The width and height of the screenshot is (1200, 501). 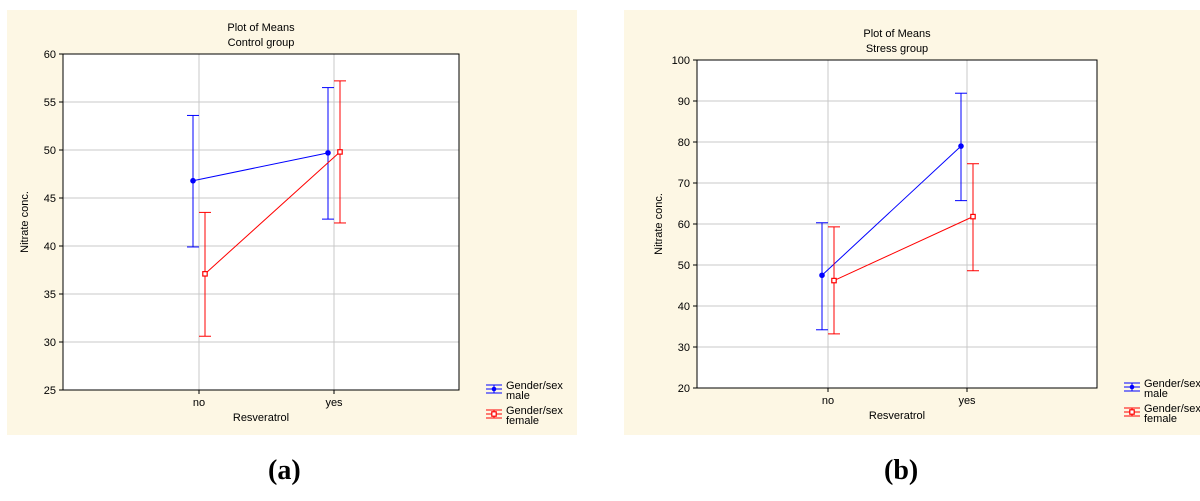 I want to click on y-tick-label: 25, so click(x=50, y=391).